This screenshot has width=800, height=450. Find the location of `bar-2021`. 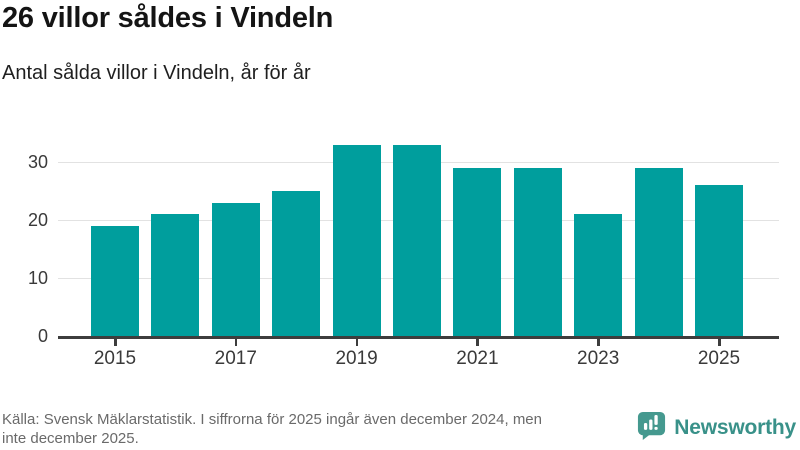

bar-2021 is located at coordinates (477, 251).